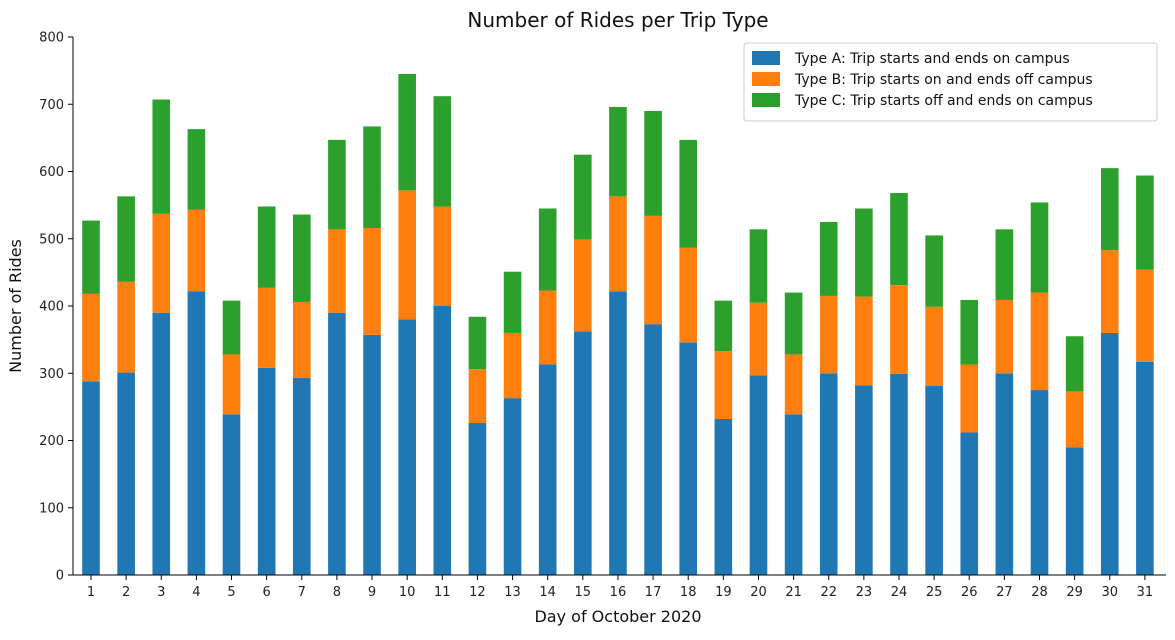 The width and height of the screenshot is (1175, 640). I want to click on bar-day-2-type-c, so click(126, 239).